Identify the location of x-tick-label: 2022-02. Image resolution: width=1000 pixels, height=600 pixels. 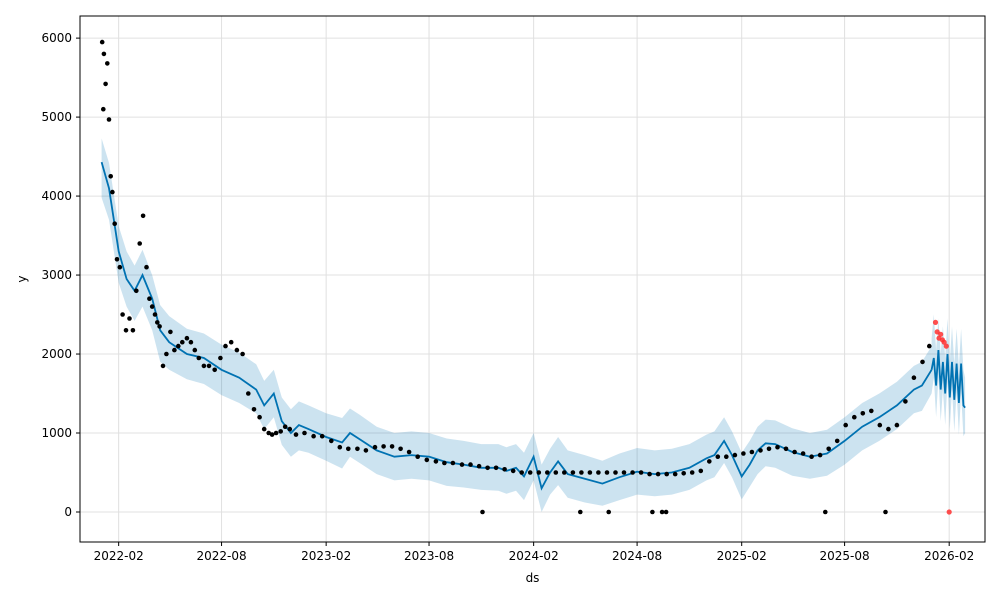
(119, 556).